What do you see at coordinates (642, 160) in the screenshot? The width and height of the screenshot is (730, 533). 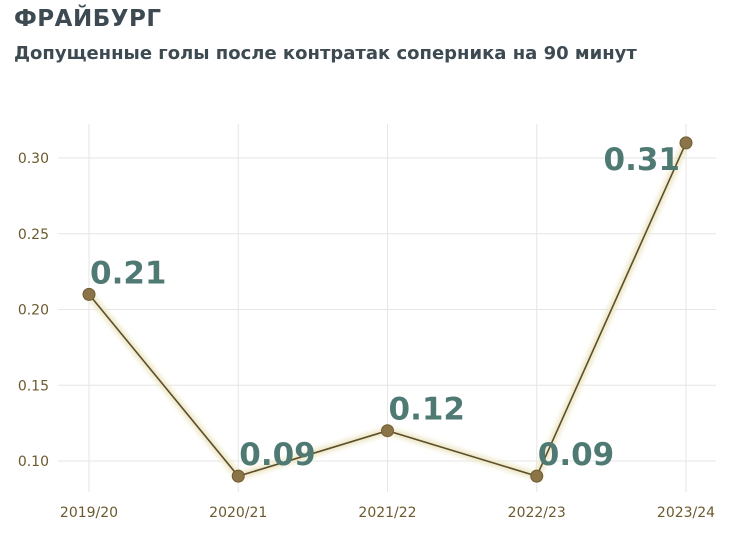 I see `data-label: 0.31` at bounding box center [642, 160].